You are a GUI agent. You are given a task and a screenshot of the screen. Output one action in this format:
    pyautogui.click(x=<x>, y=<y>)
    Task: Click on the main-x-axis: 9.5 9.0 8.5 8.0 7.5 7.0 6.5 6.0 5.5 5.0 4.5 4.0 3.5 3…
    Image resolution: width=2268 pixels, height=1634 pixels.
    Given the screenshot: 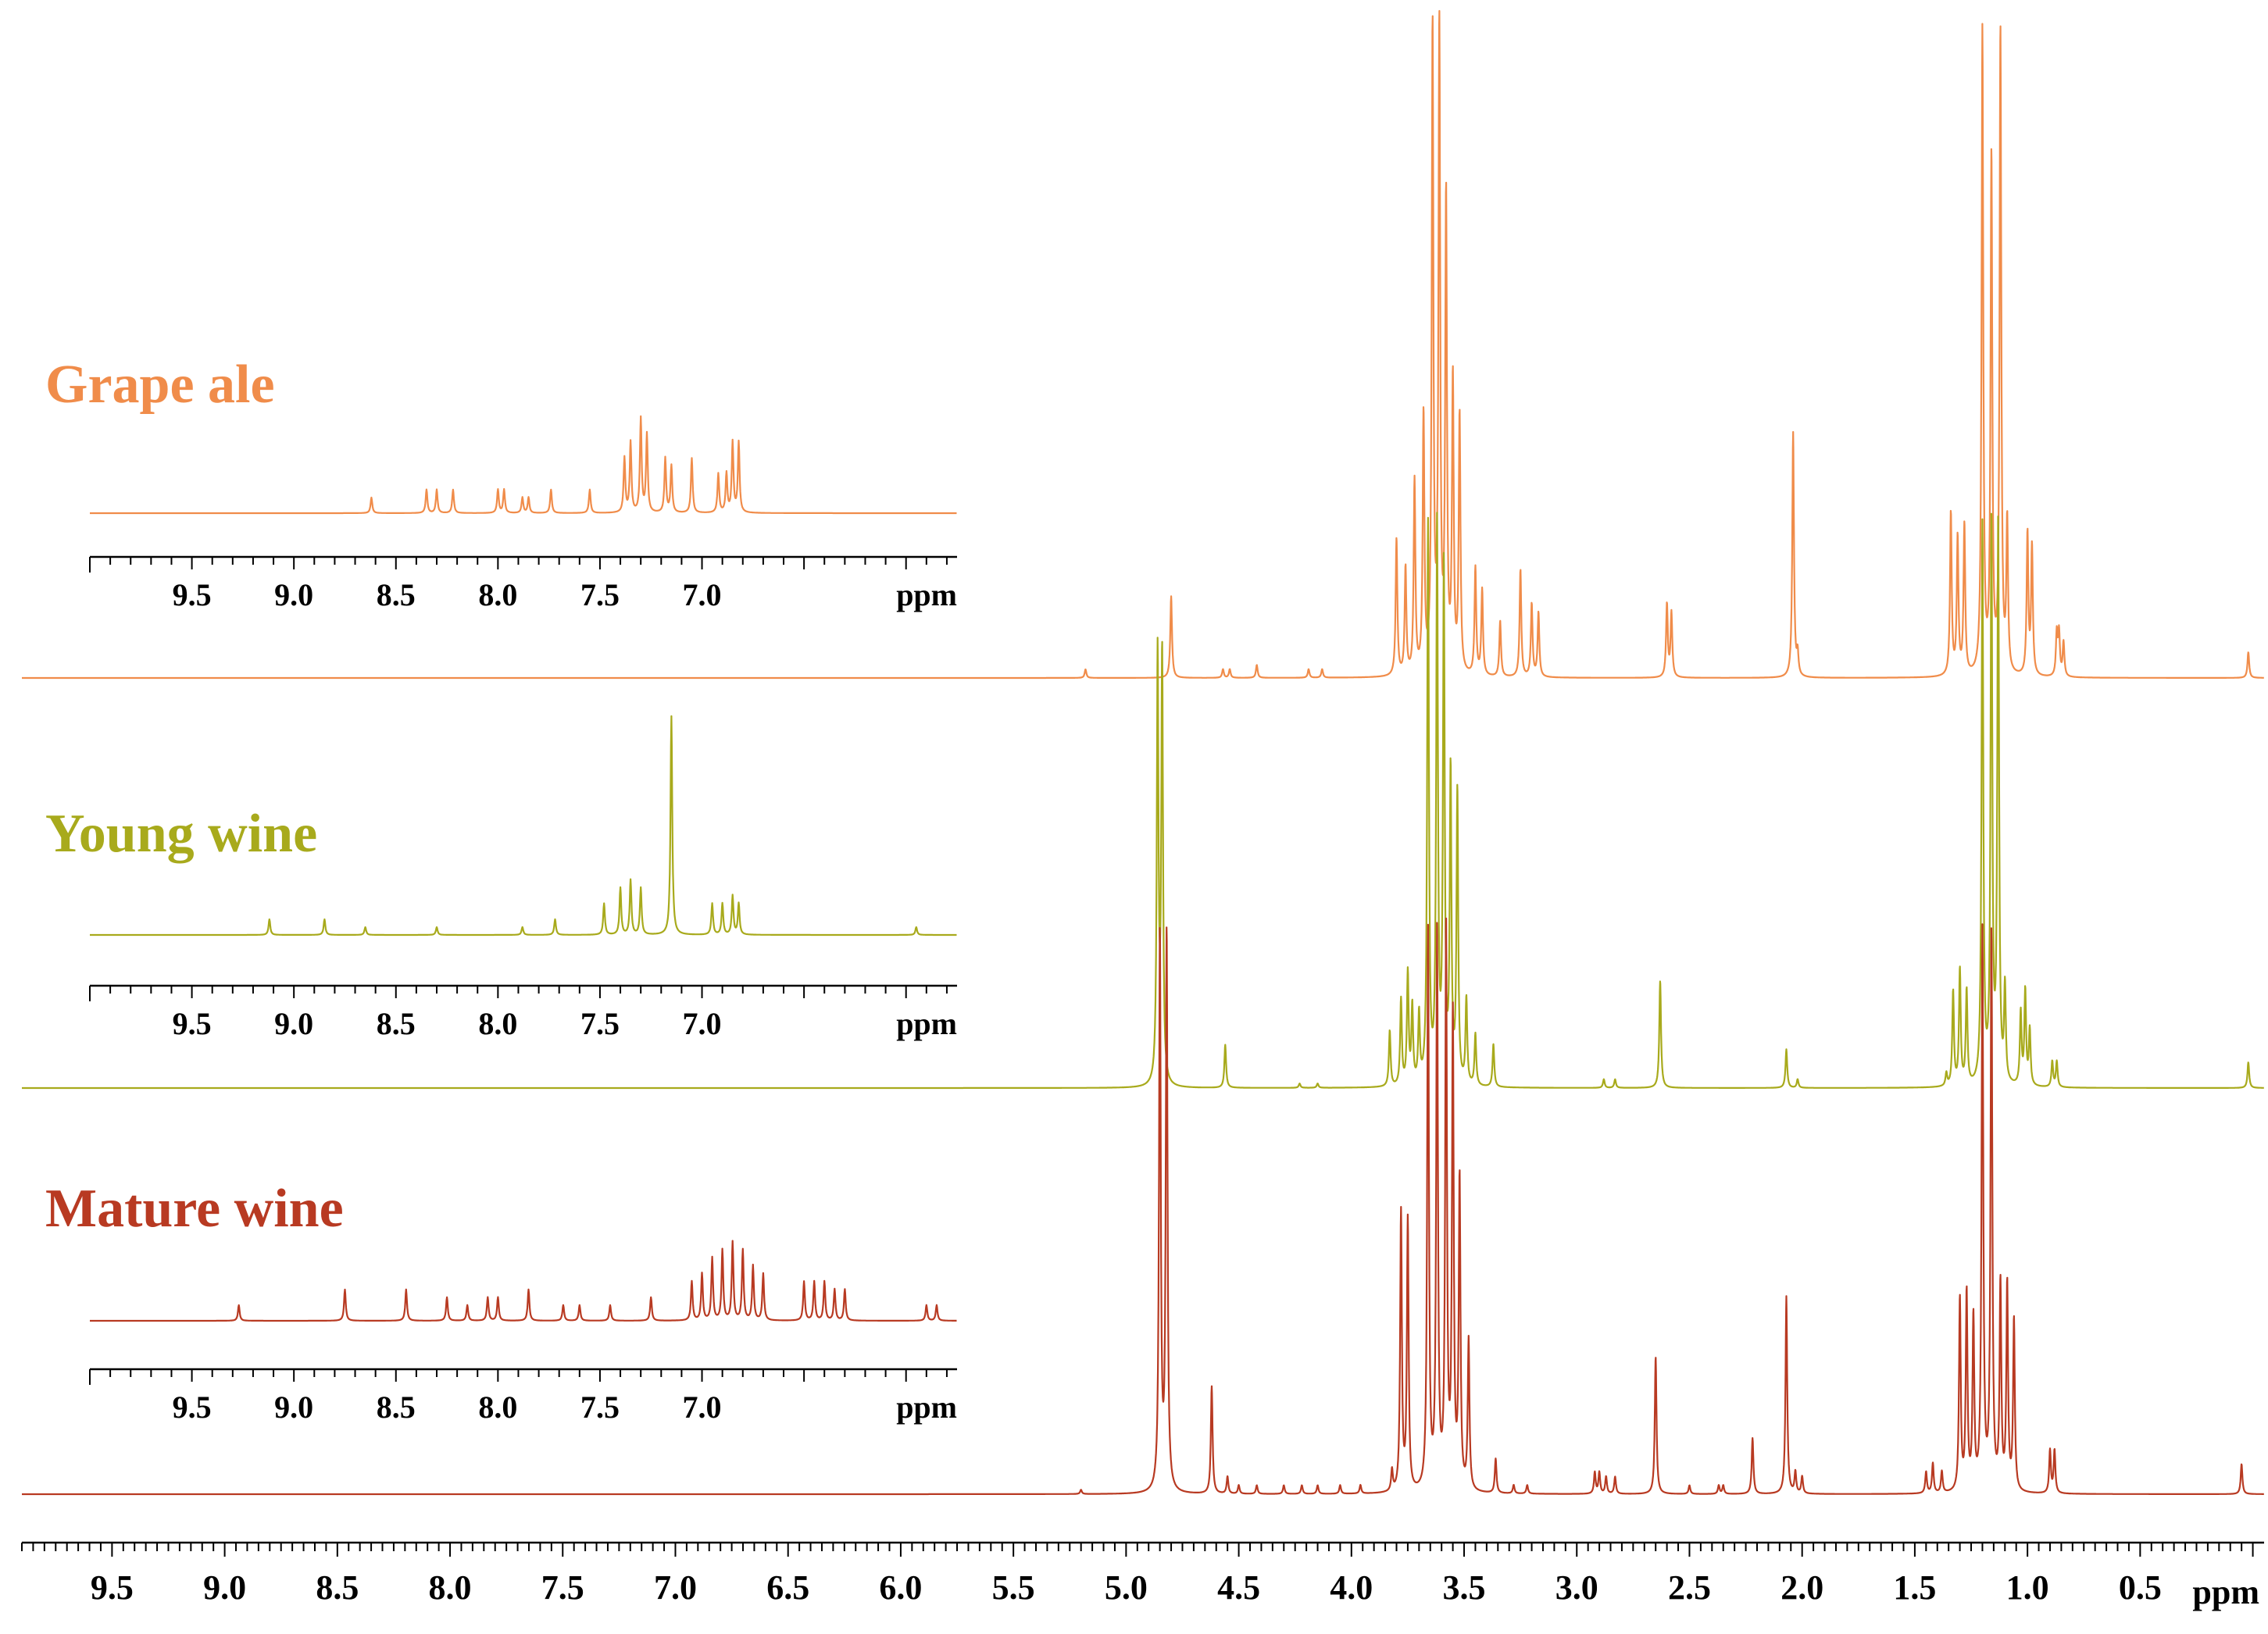 What is the action you would take?
    pyautogui.click(x=1142, y=1576)
    